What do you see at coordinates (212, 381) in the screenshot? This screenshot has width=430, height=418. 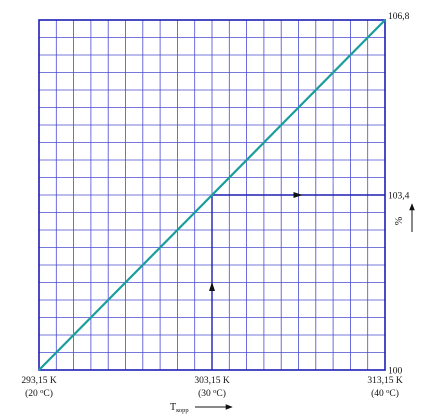 I see `x-tick-label-kelvin: 303,15 K` at bounding box center [212, 381].